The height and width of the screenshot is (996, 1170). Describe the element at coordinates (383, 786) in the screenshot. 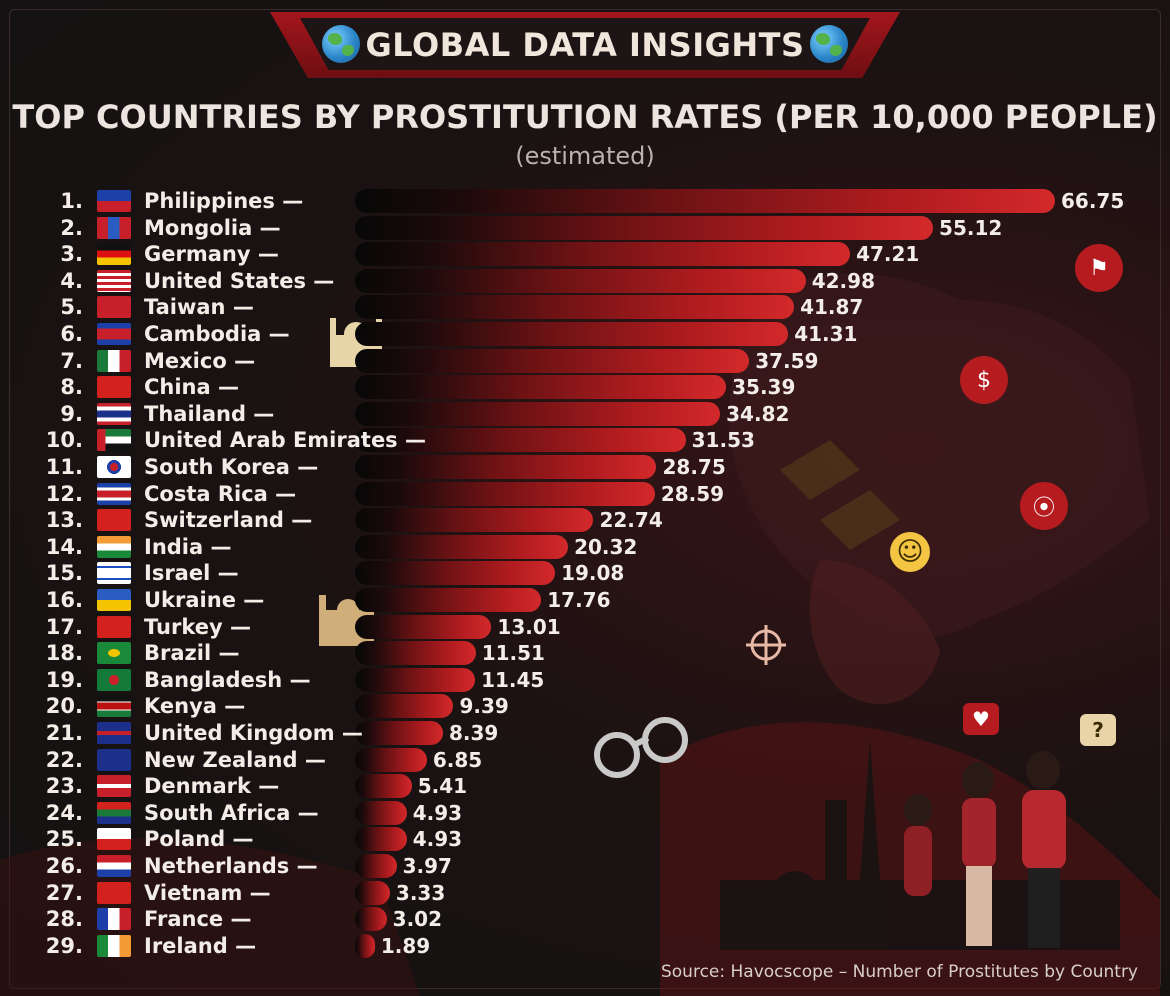

I see `bar-denmark` at that location.